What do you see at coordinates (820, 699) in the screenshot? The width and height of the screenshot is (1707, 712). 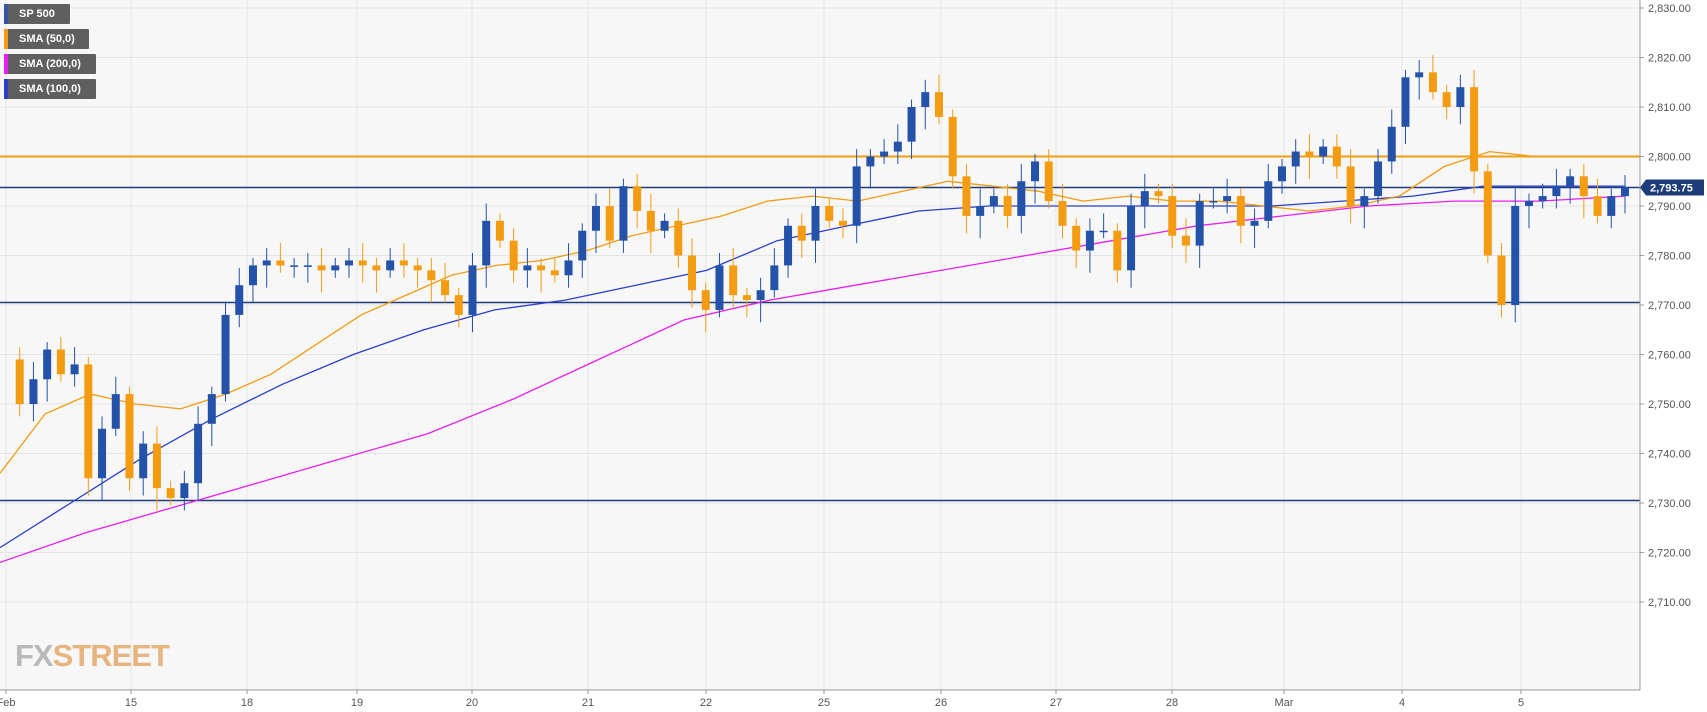 I see `x-axis: Feb 15 18 19 20 21 22 25 26 27 28 Mar 4 5` at bounding box center [820, 699].